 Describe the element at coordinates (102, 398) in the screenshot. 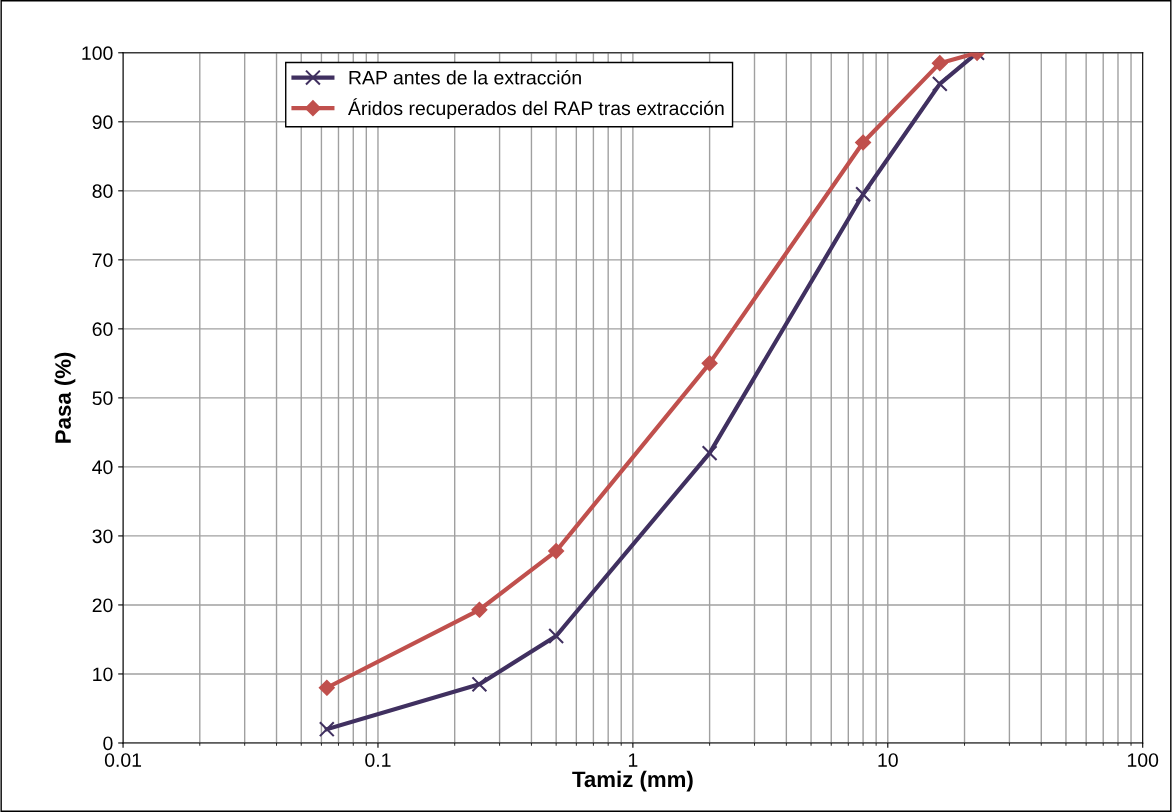

I see `y-tick-label: 50` at that location.